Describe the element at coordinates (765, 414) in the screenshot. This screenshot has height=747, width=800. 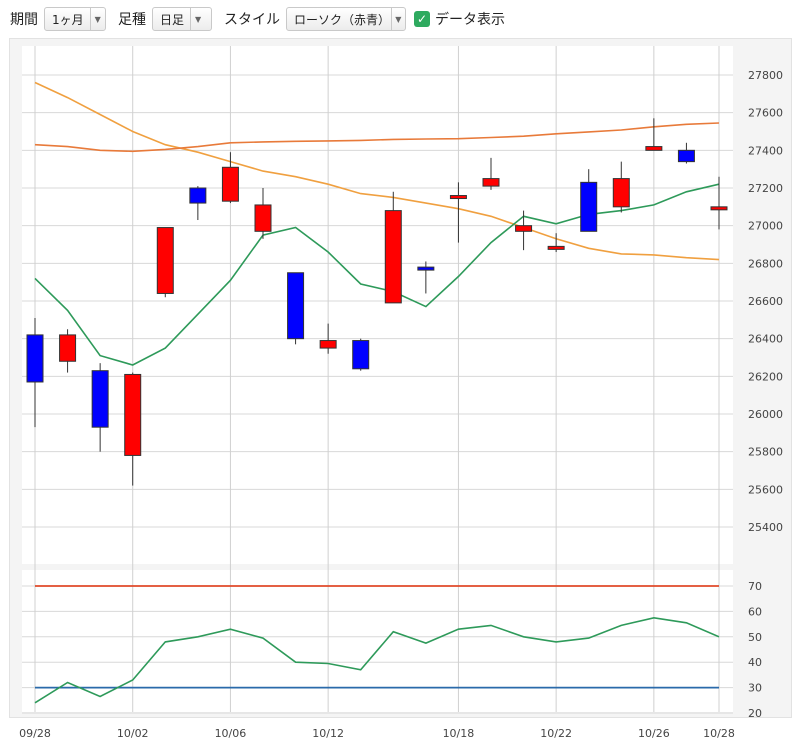
I see `y-tick-label: 26000` at that location.